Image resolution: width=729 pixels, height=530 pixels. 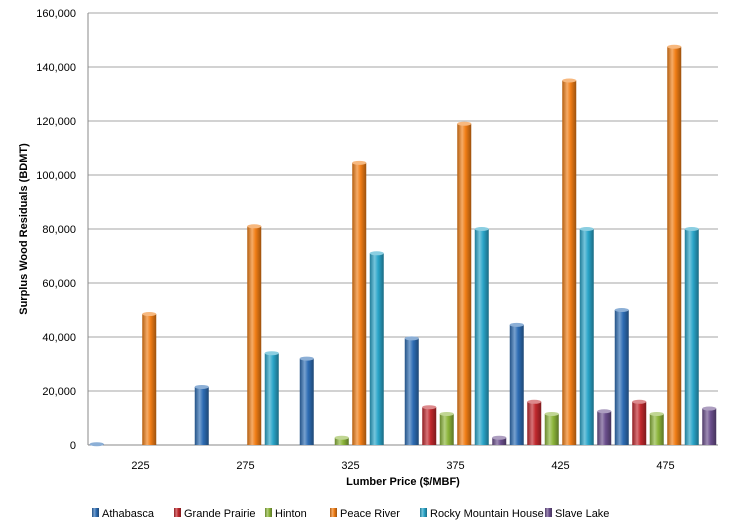 I want to click on legend-item-hinton: Hinton, so click(x=286, y=514).